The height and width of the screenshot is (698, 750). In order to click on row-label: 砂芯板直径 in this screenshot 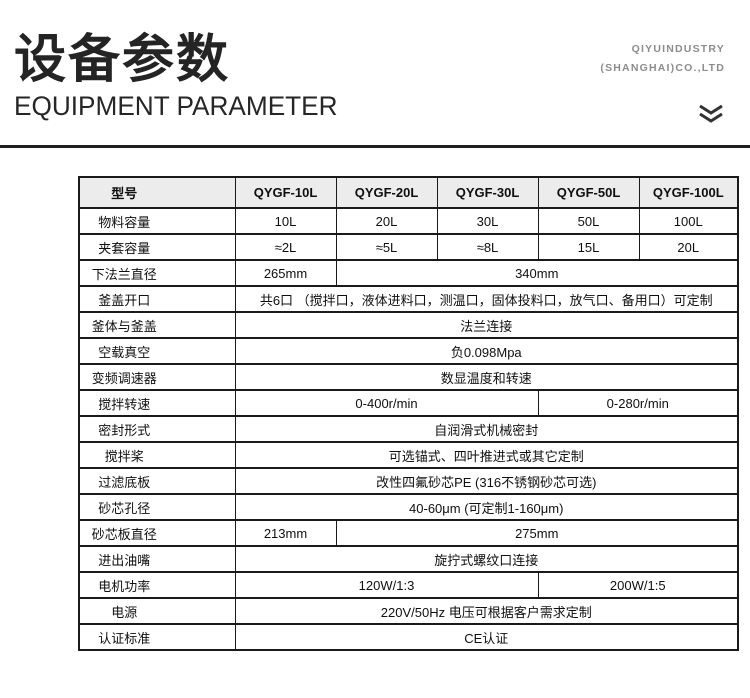, I will do `click(157, 533)`.